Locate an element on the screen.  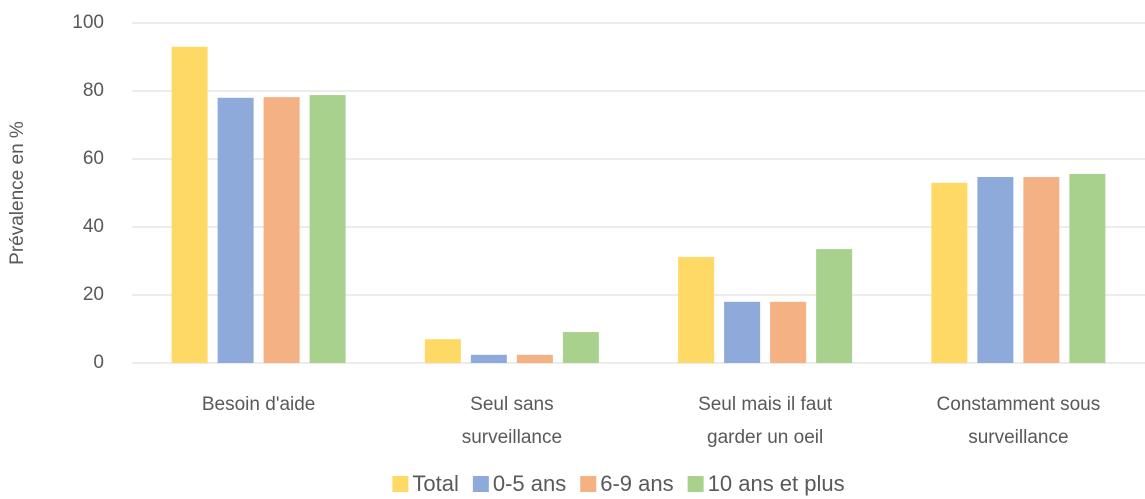
legend-label: 0-5 ans is located at coordinates (529, 483).